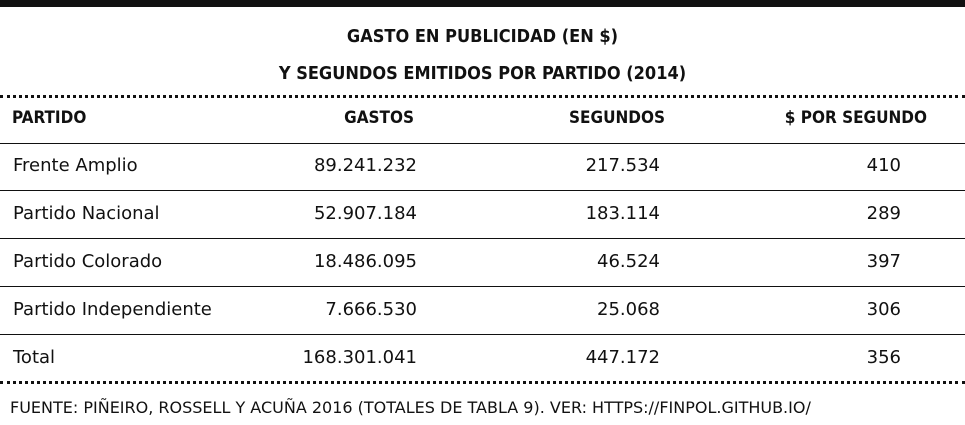  I want to click on header-segundos: SEGUNDOS, so click(617, 118).